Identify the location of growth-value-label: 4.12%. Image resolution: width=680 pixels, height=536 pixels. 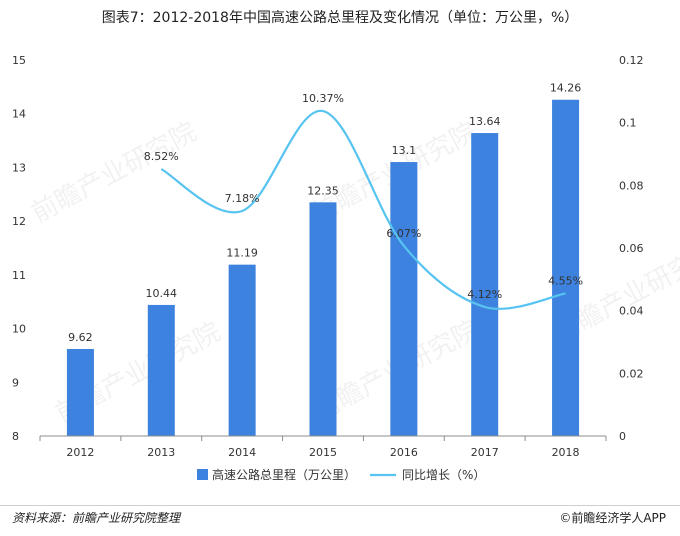
(484, 294).